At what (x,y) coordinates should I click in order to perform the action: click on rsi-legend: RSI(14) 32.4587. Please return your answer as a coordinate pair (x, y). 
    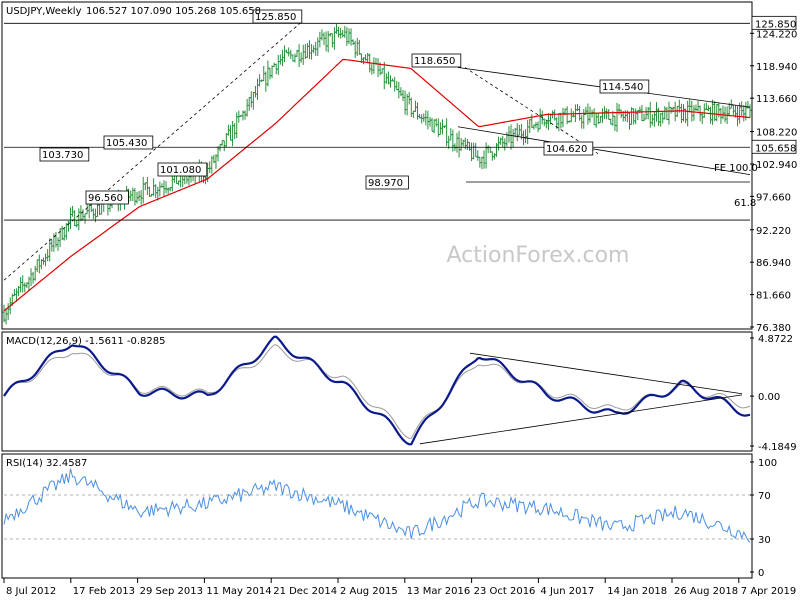
    Looking at the image, I should click on (46, 463).